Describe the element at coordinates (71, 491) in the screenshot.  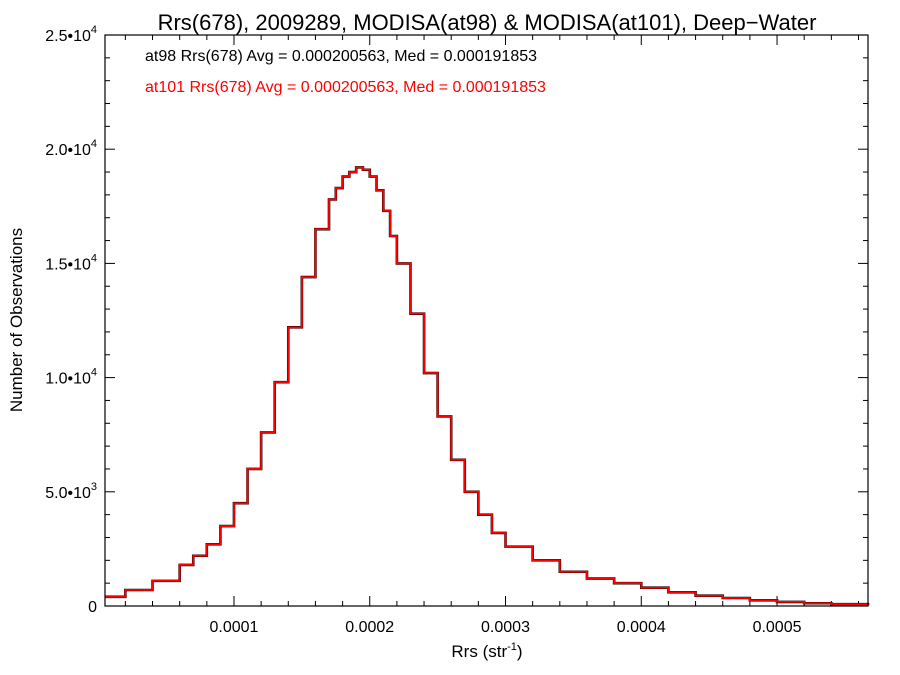
I see `y-tick-label: 5.0•103` at that location.